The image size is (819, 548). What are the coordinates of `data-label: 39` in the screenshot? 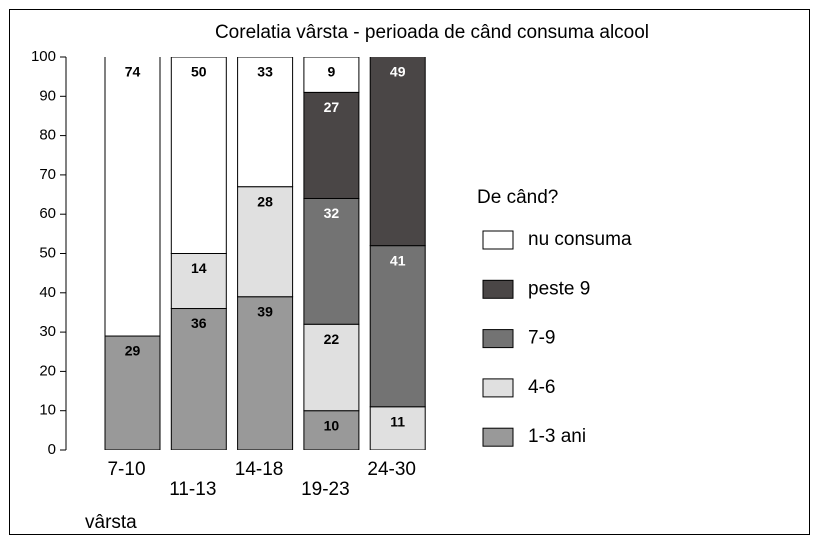 It's located at (265, 311).